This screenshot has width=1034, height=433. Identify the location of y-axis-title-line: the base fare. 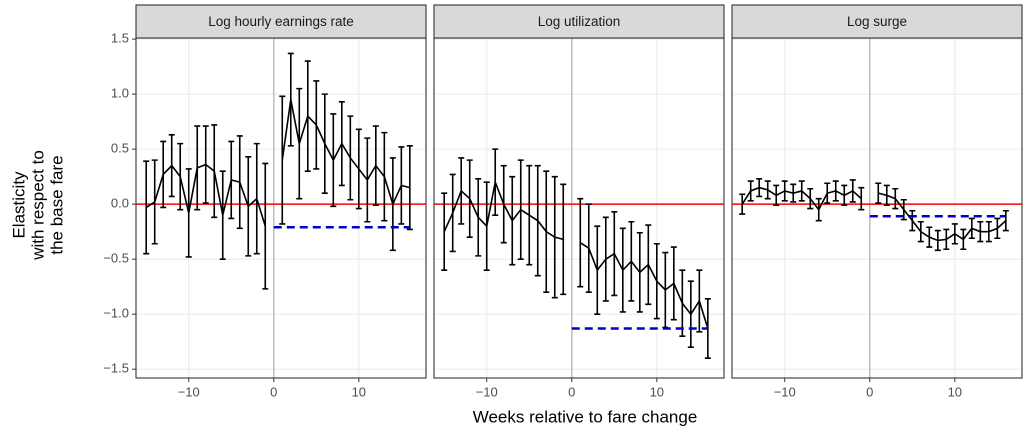
(56, 204).